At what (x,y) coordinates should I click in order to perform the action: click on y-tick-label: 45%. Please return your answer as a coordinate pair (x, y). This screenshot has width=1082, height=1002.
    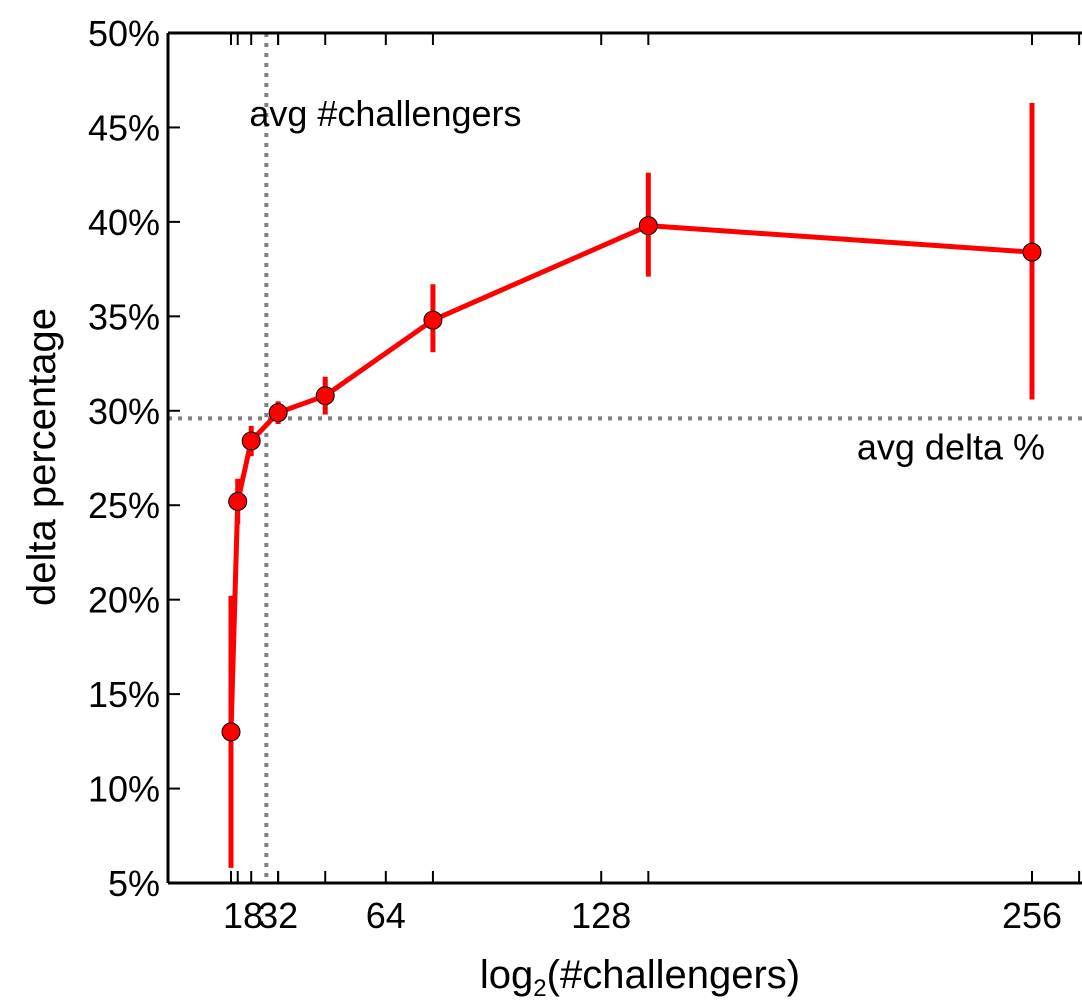
    Looking at the image, I should click on (124, 127).